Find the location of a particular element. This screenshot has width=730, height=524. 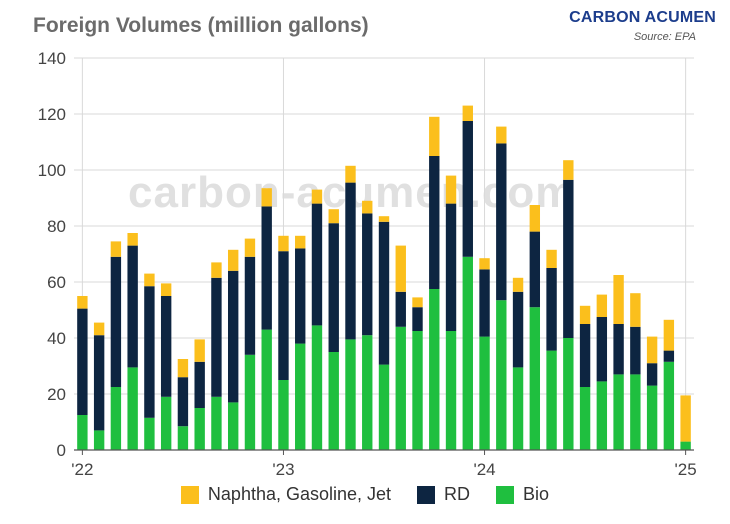

legend: Naphtha, Gasoline, Jet RD Bio is located at coordinates (365, 494).